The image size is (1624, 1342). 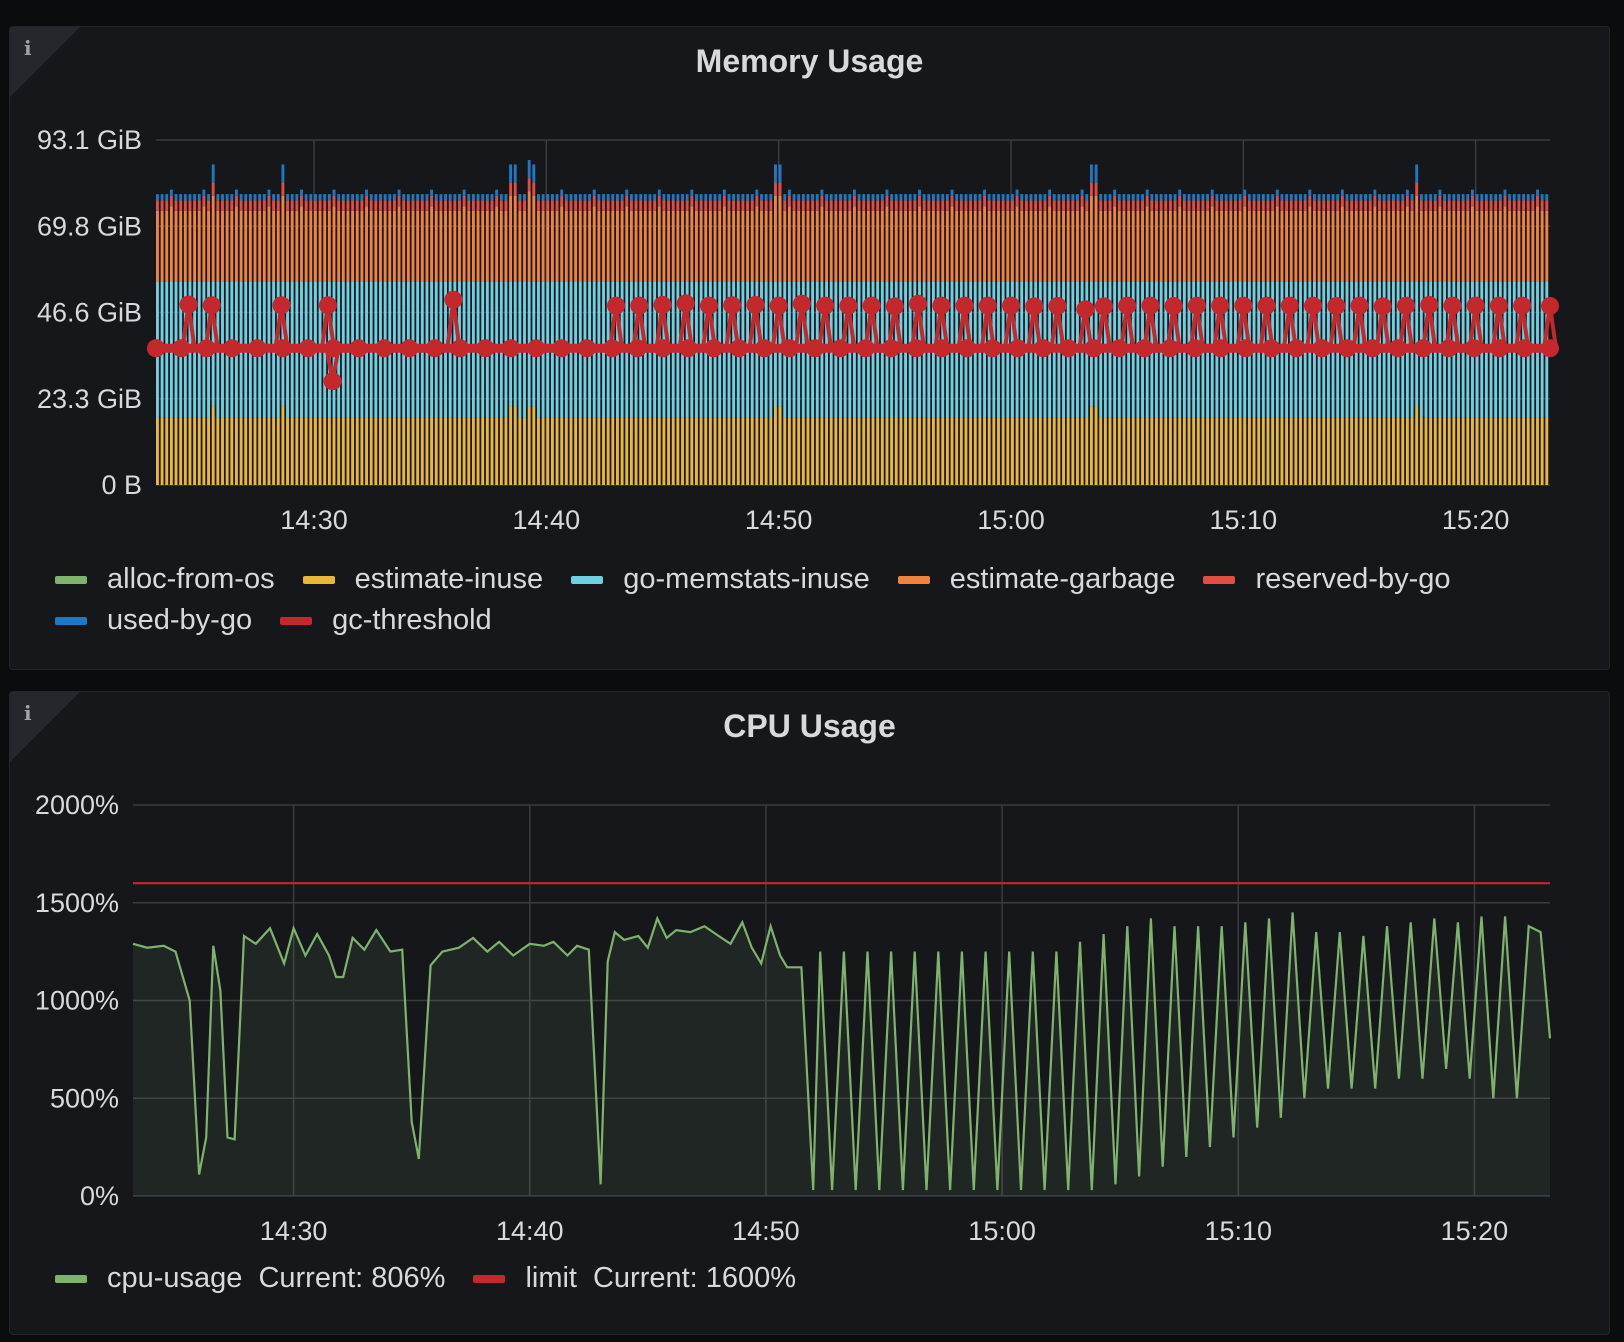 I want to click on panel-title: Memory Usage, so click(x=809, y=61).